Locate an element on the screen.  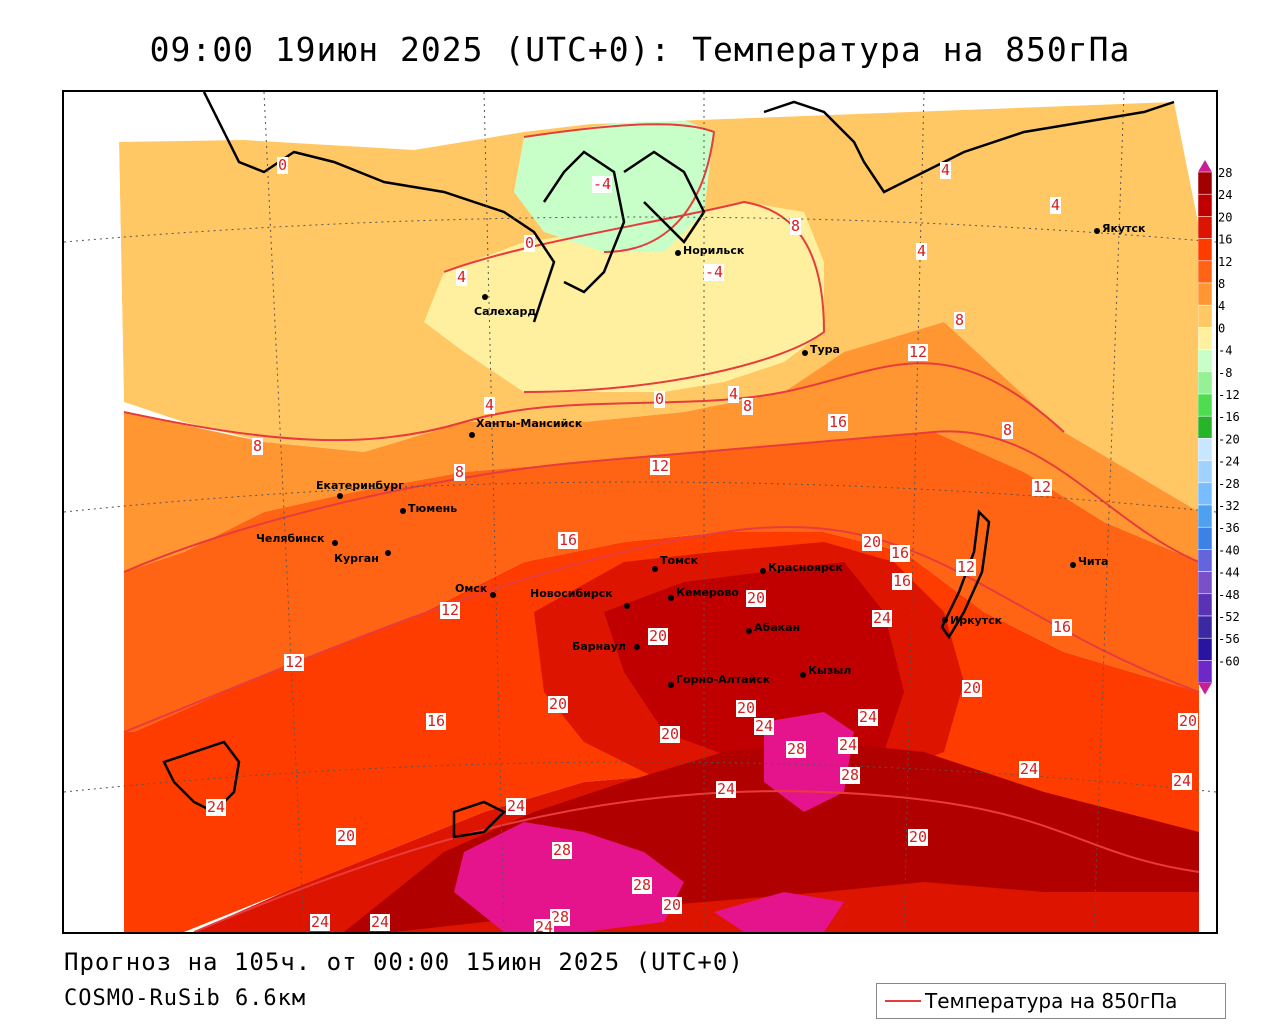
scale-tick-label: 20 is located at coordinates (1225, 217).